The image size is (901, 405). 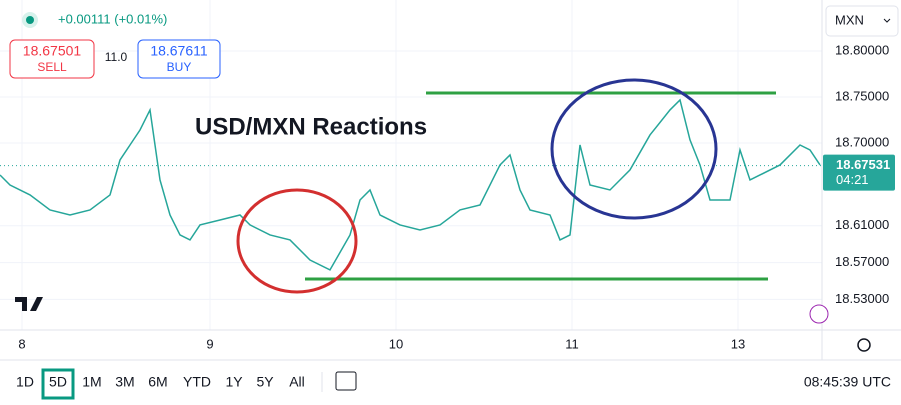 What do you see at coordinates (847, 382) in the screenshot?
I see `clock: 08:45:39 UTC` at bounding box center [847, 382].